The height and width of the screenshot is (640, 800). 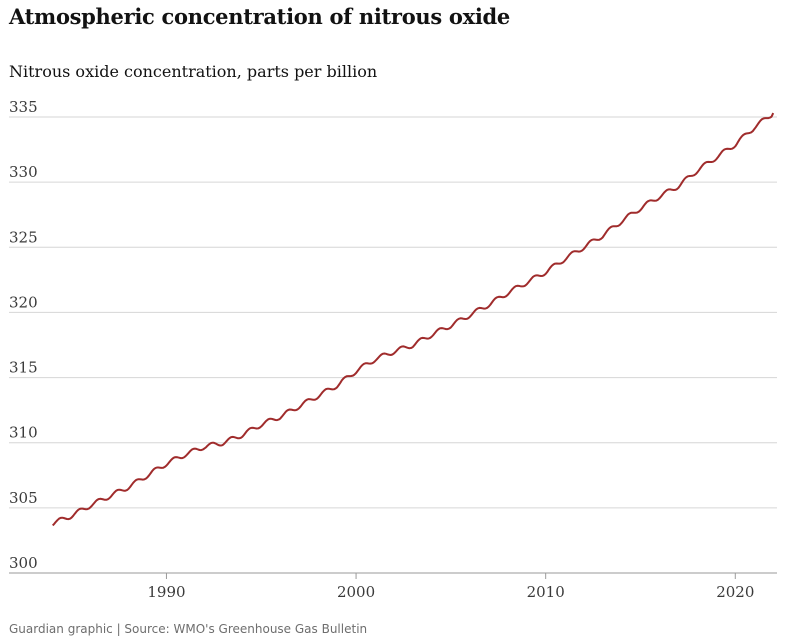 What do you see at coordinates (23, 498) in the screenshot?
I see `y-tick-label-305: 305` at bounding box center [23, 498].